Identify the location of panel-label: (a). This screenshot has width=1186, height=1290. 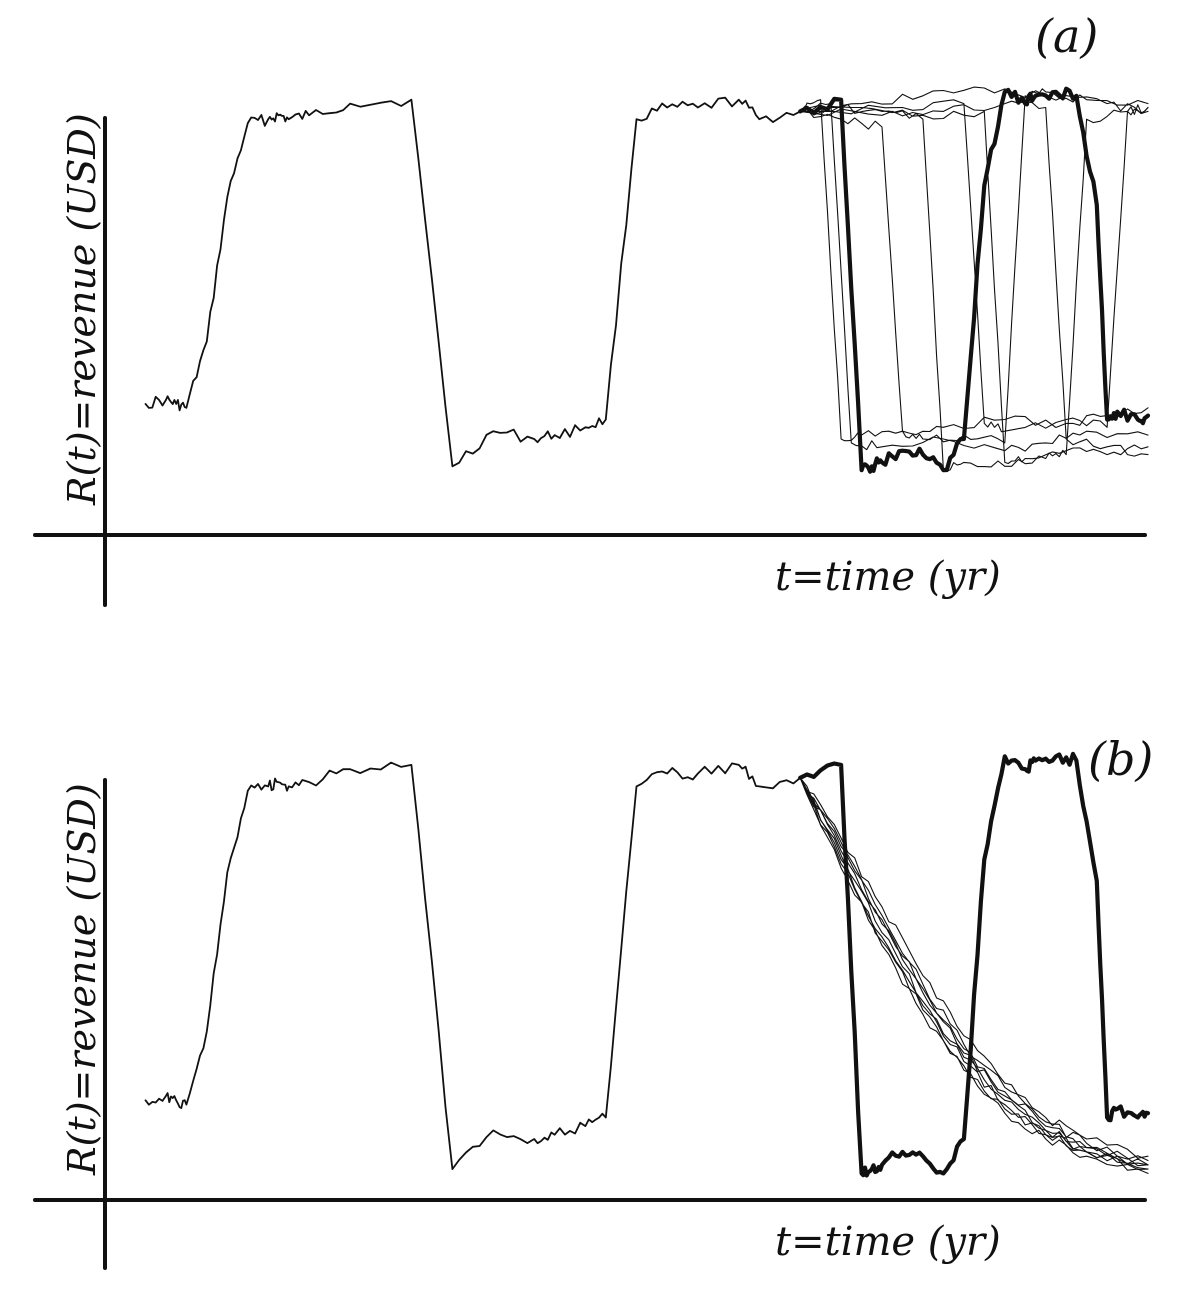
(1066, 36).